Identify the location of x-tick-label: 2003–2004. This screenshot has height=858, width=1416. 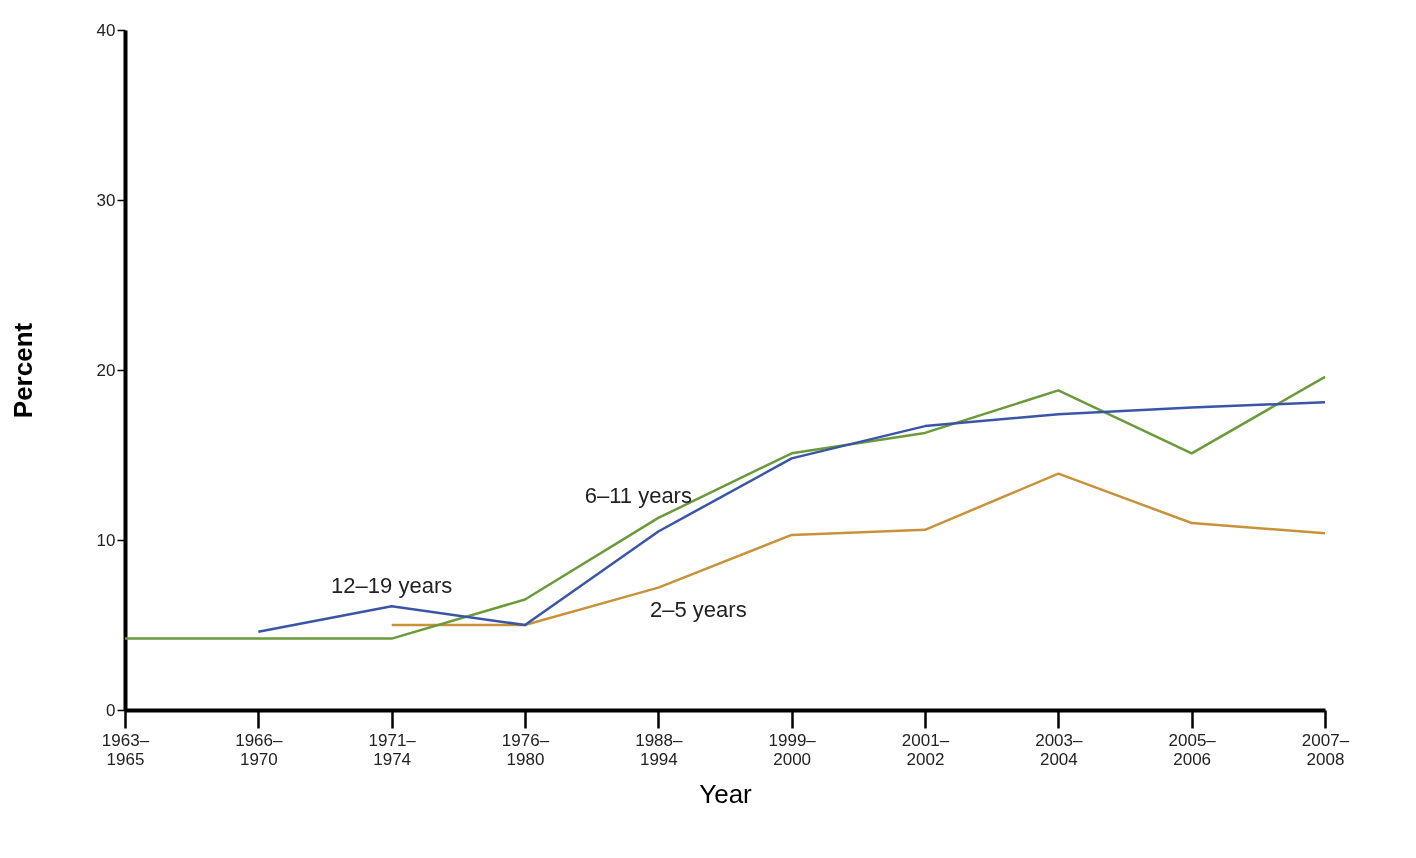
(1059, 749).